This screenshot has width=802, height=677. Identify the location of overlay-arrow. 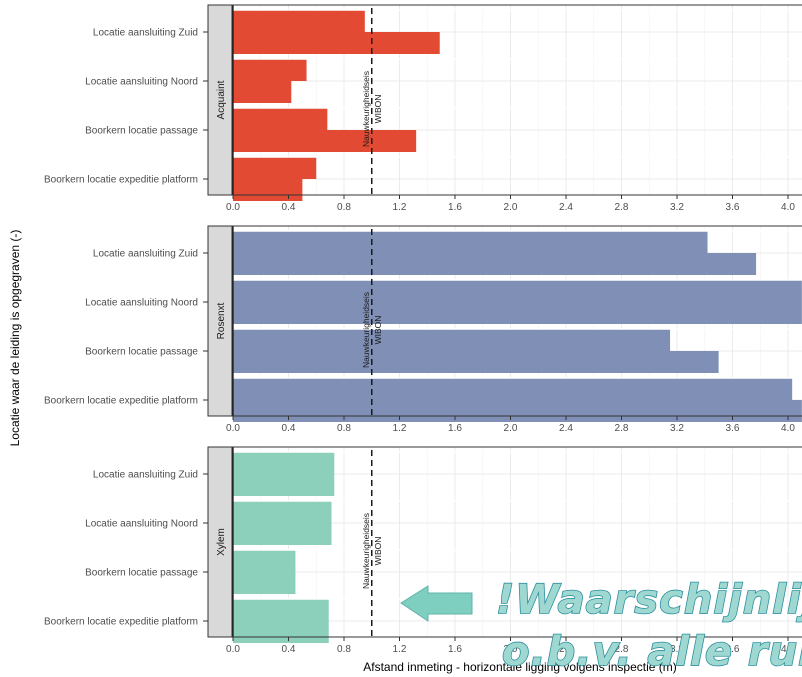
(436, 603).